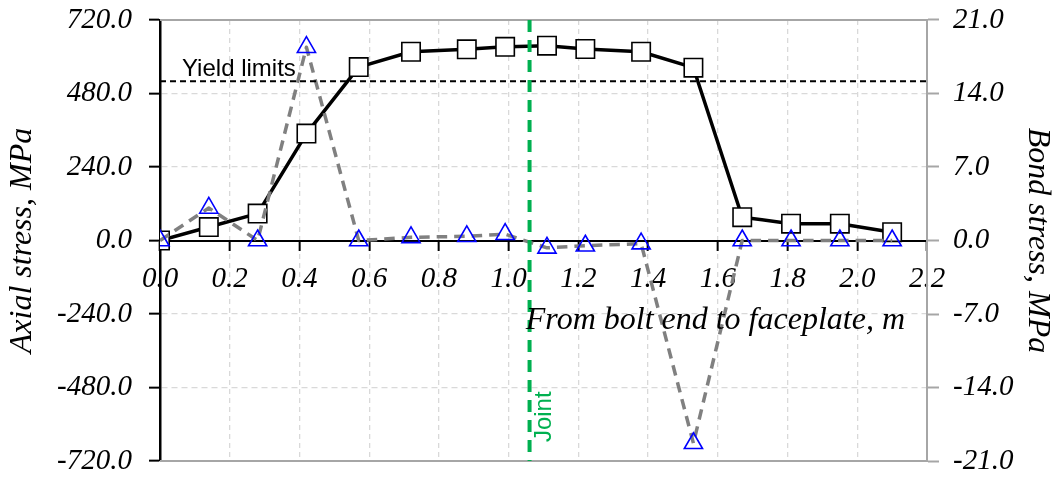 Image resolution: width=1061 pixels, height=481 pixels. I want to click on y2-tick-label: 7.0, so click(971, 164).